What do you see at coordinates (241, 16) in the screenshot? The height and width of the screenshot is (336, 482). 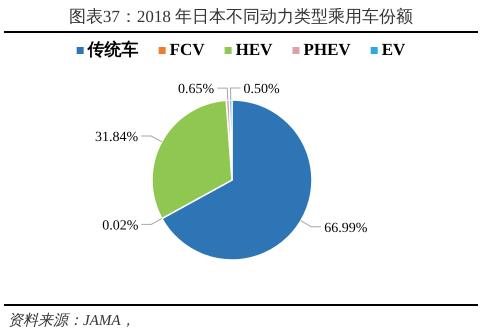 I see `chart-title: 图表37：2018 年日本不同动力类型乘用车份额` at bounding box center [241, 16].